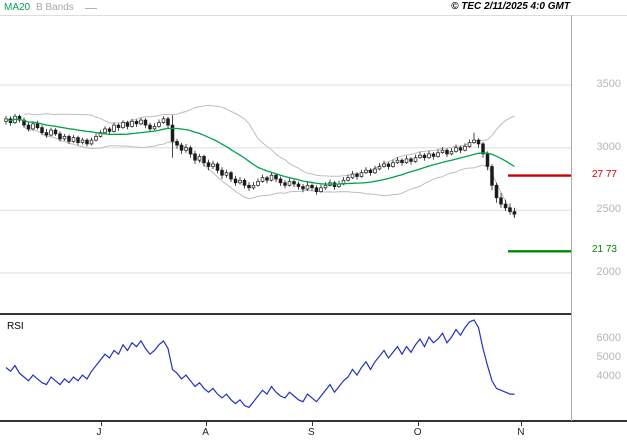 Image resolution: width=627 pixels, height=440 pixels. I want to click on price-tick-label: 2500, so click(608, 209).